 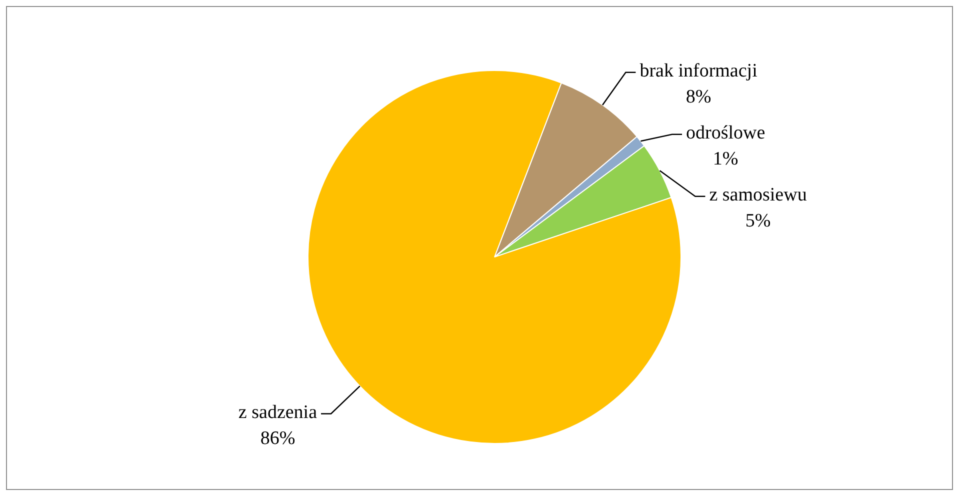 I want to click on slice-label: odroślowe, so click(x=726, y=133).